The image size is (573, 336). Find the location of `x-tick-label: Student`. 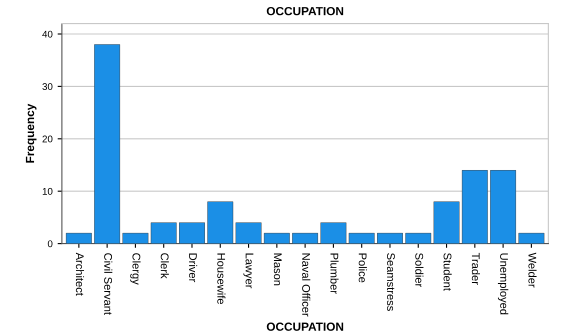

x-tick-label: Student is located at coordinates (448, 272).